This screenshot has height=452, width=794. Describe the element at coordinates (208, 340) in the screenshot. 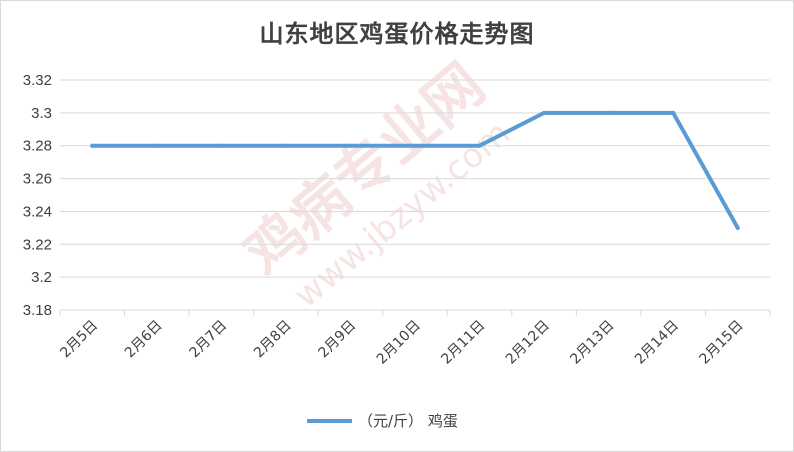

I see `x-tick-label-2: 2月7日` at that location.